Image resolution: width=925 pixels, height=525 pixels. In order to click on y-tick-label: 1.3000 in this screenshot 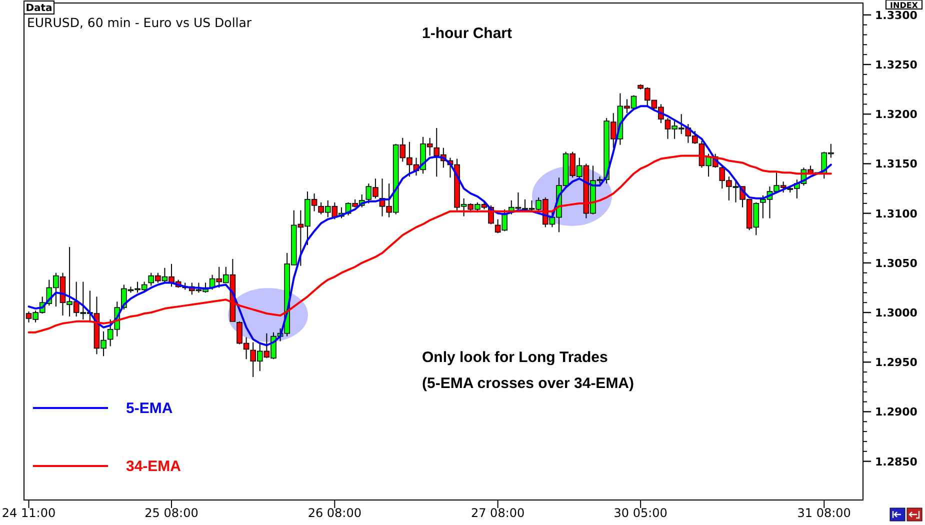, I will do `click(896, 313)`.